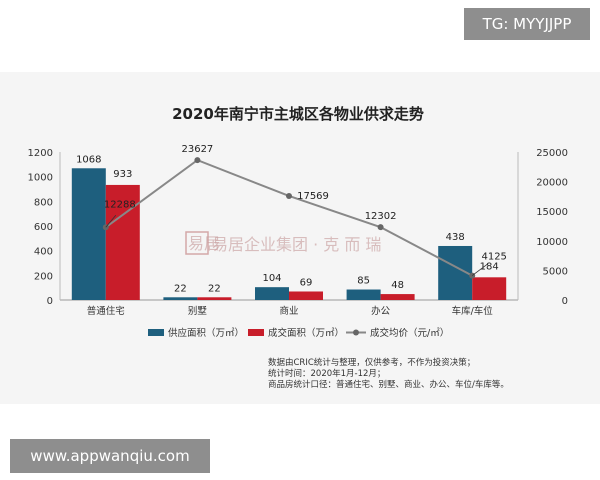 The width and height of the screenshot is (600, 480). Describe the element at coordinates (40, 178) in the screenshot. I see `y-left-tick-label: 1000` at that location.